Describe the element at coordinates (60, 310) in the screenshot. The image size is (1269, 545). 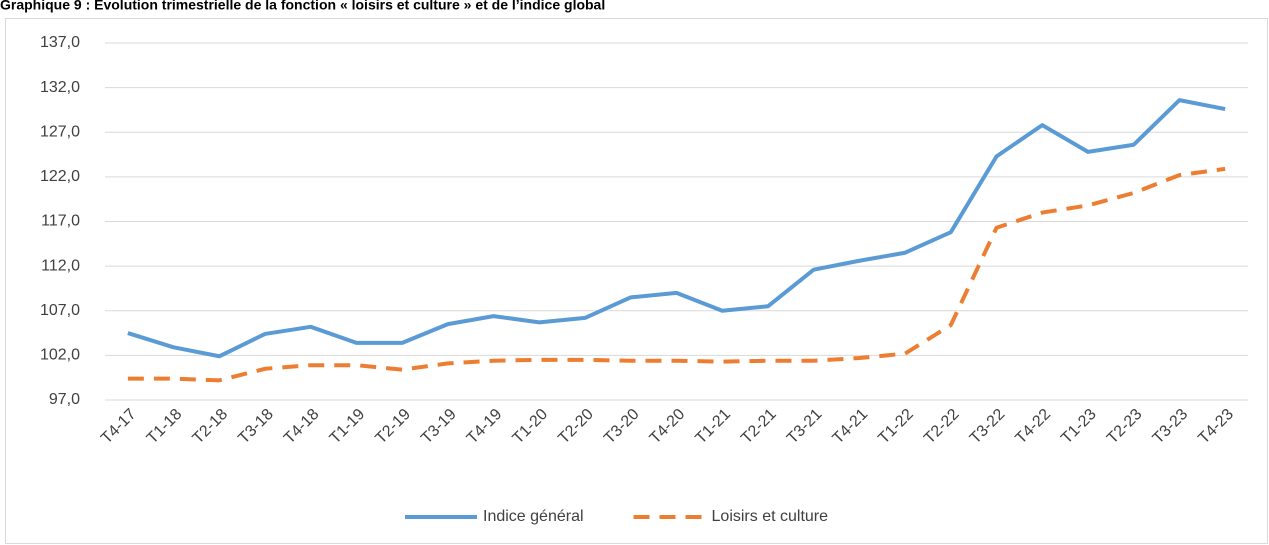
I see `y-tick-label: 107,0` at that location.